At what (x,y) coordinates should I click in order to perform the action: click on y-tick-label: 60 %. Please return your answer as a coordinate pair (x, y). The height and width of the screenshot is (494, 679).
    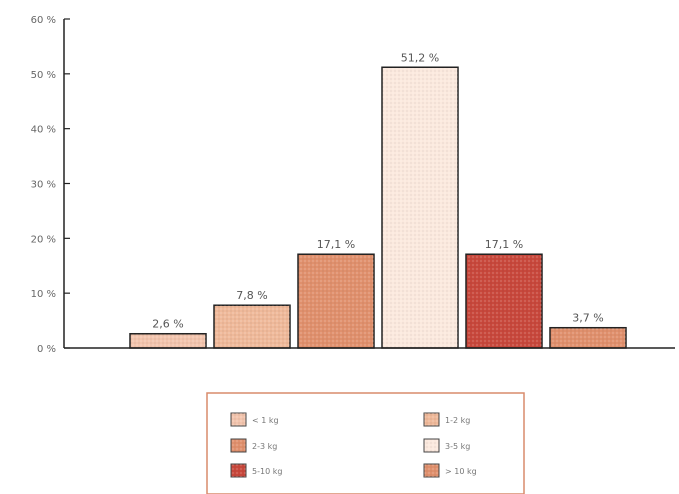
    Looking at the image, I should click on (43, 20).